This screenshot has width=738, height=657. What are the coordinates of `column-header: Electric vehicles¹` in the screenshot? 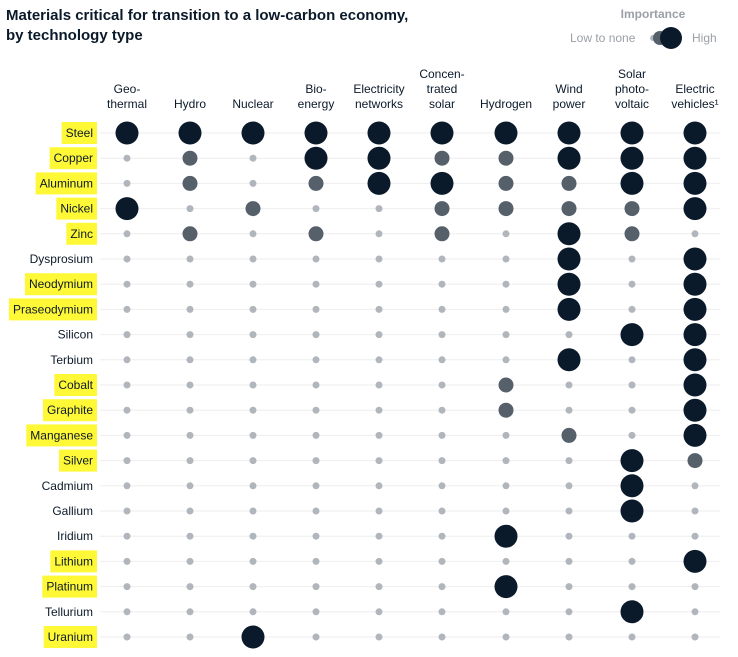 It's located at (694, 96).